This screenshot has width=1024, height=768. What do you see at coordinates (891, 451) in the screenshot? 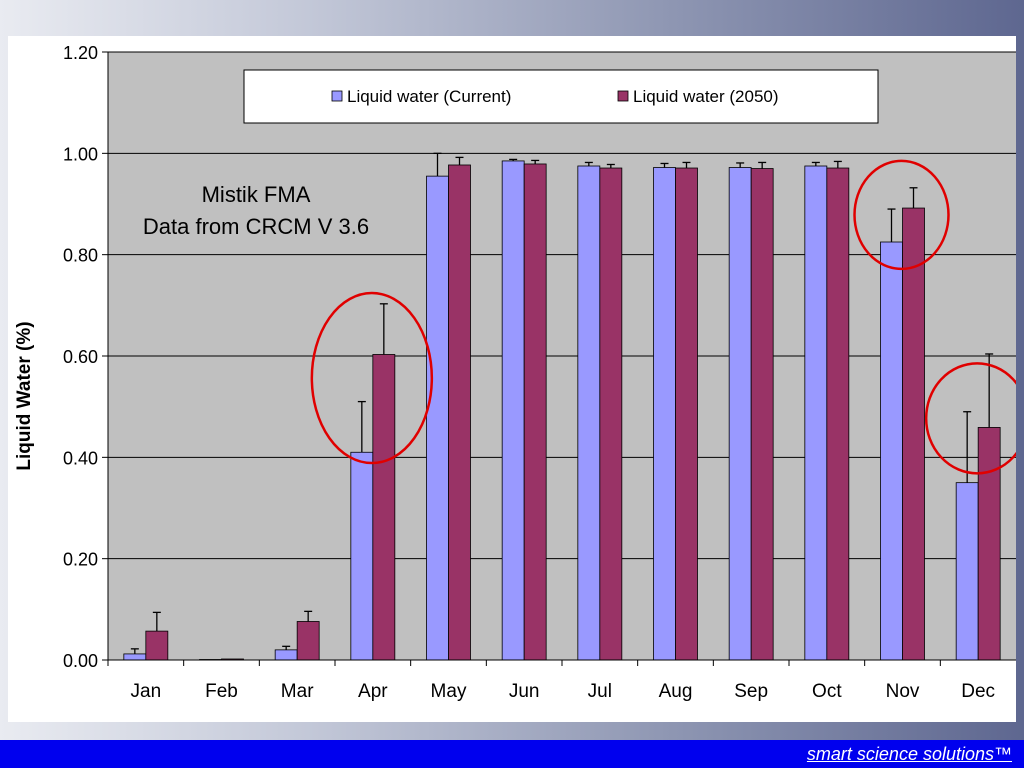
I see `bar-current-nov` at bounding box center [891, 451].